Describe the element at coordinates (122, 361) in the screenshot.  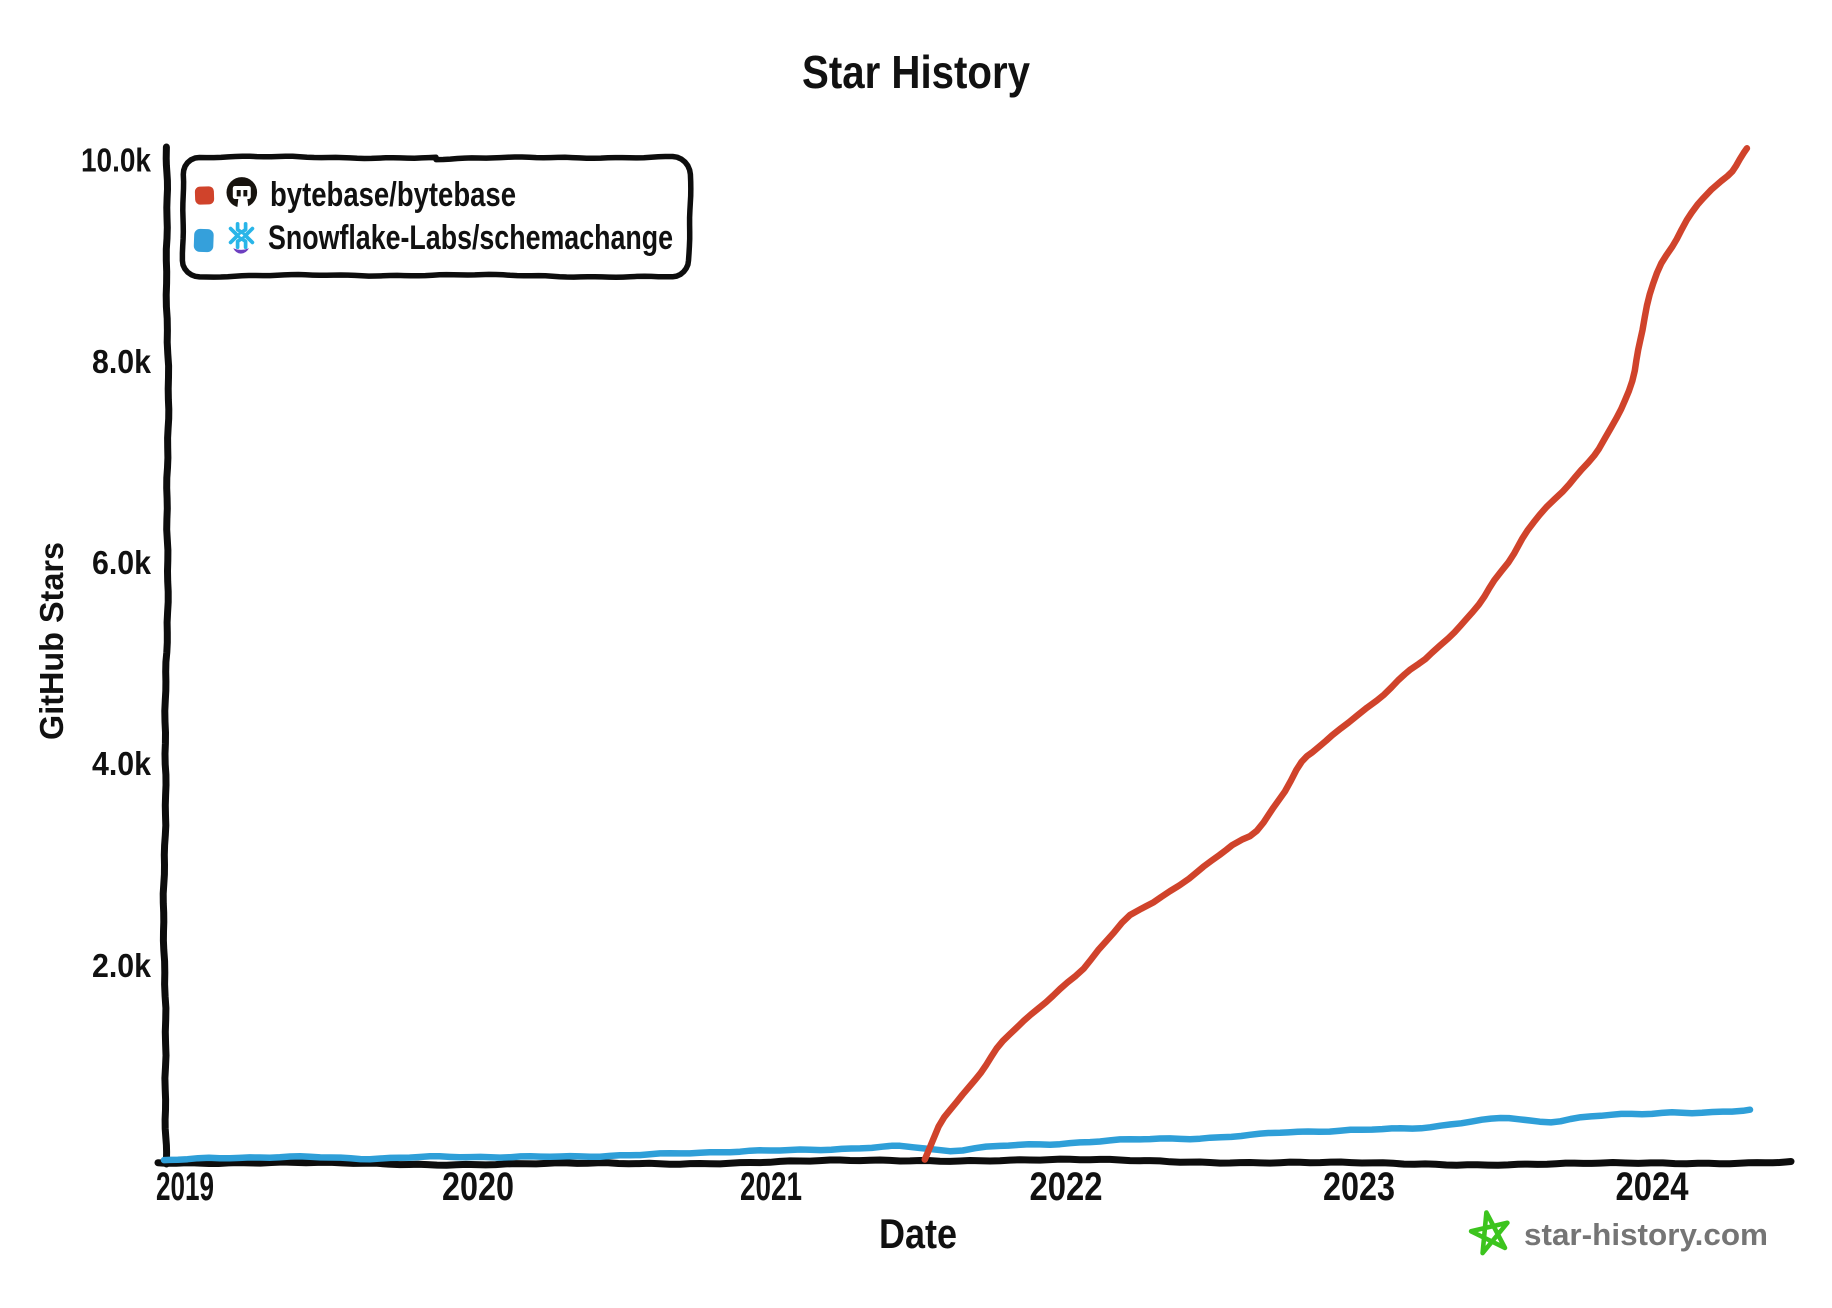
I see `svg-text: 8.0k` at that location.